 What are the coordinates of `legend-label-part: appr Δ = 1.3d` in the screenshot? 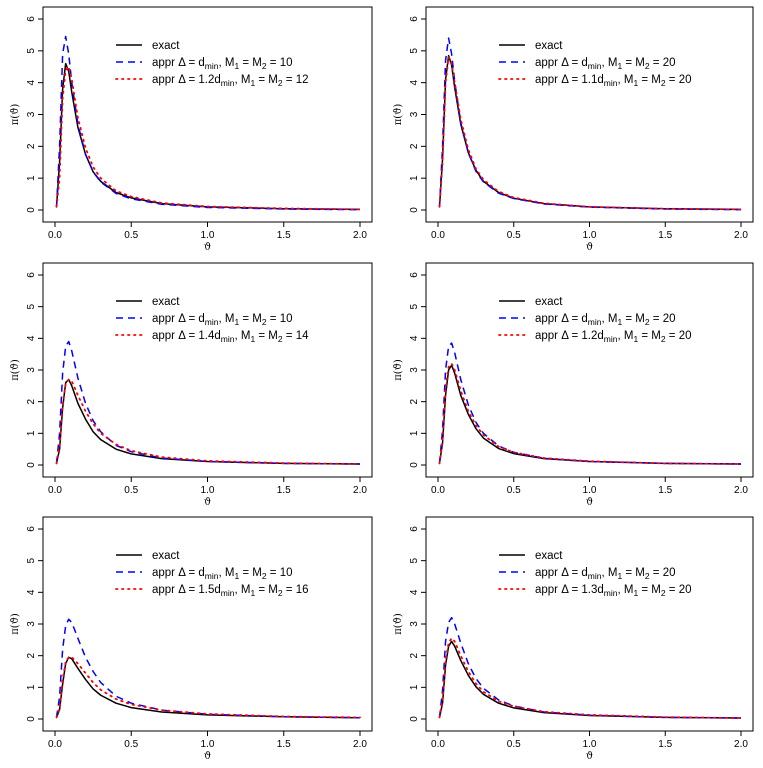 It's located at (569, 590).